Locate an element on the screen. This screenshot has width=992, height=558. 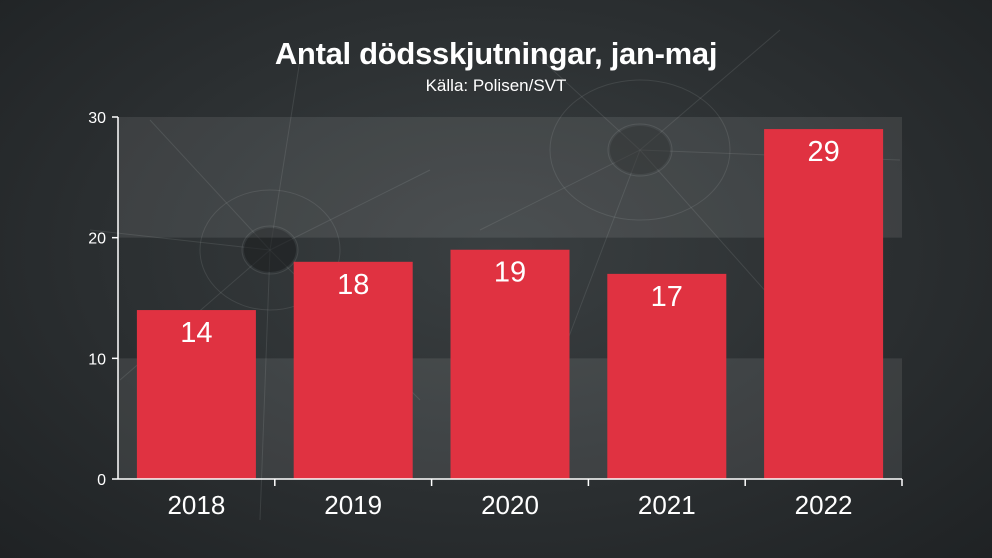
y-tick-label-30: 30 is located at coordinates (97, 118).